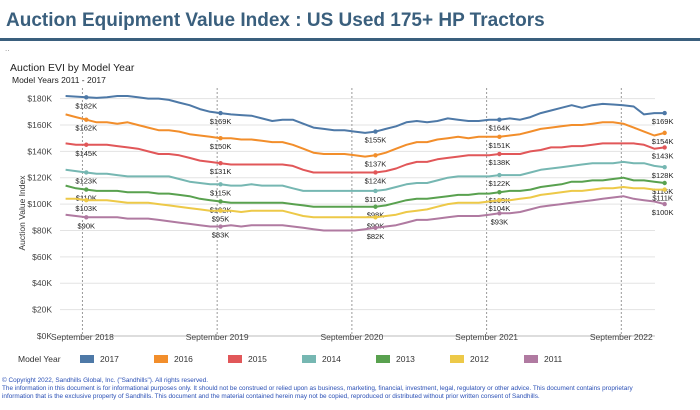 The height and width of the screenshot is (410, 700). What do you see at coordinates (221, 235) in the screenshot?
I see `data-label-2011: $83K` at bounding box center [221, 235].